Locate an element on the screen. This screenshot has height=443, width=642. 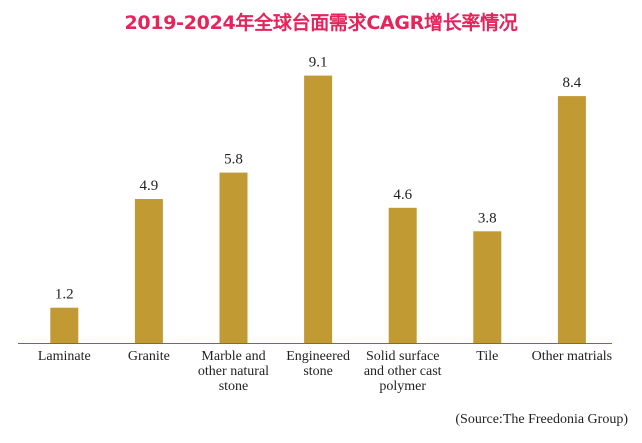
source-note: (Source:The Freedonia Group) is located at coordinates (541, 420).